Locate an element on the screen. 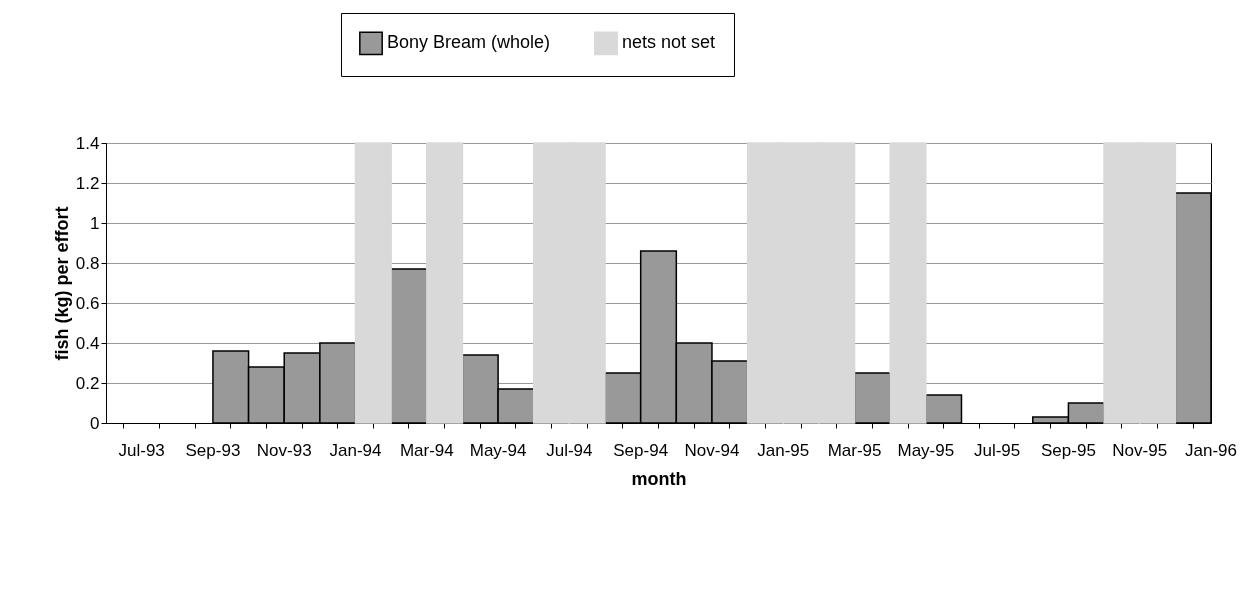  x-tick-label: Sep-95 is located at coordinates (1068, 450).